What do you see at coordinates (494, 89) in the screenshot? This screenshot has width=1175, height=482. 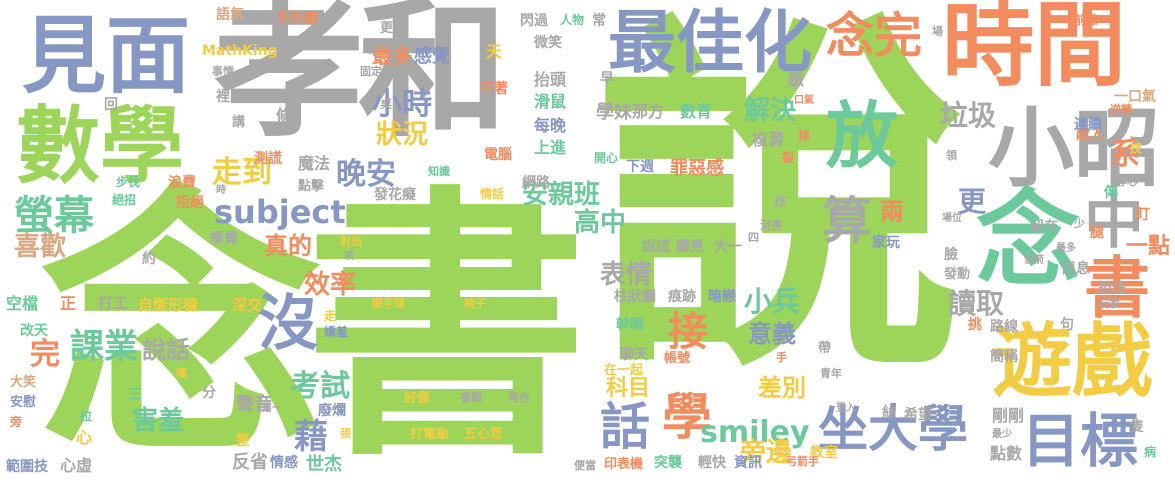 I see `word-buzhao: 不著` at bounding box center [494, 89].